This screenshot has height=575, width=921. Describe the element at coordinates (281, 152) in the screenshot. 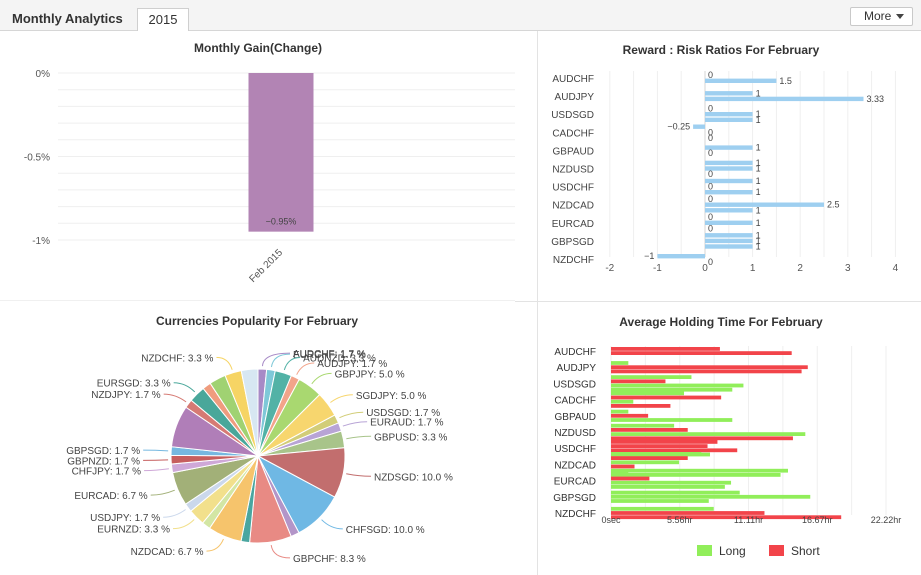

I see `gain-bar` at that location.